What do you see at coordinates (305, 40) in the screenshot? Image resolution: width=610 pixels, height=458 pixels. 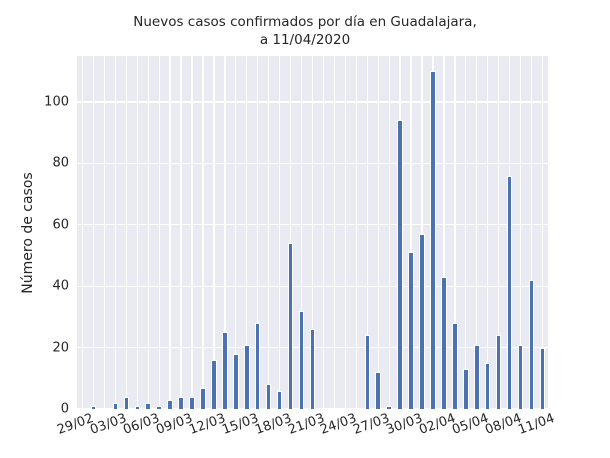 I see `chart-subtitle: a 11/04/2020` at bounding box center [305, 40].